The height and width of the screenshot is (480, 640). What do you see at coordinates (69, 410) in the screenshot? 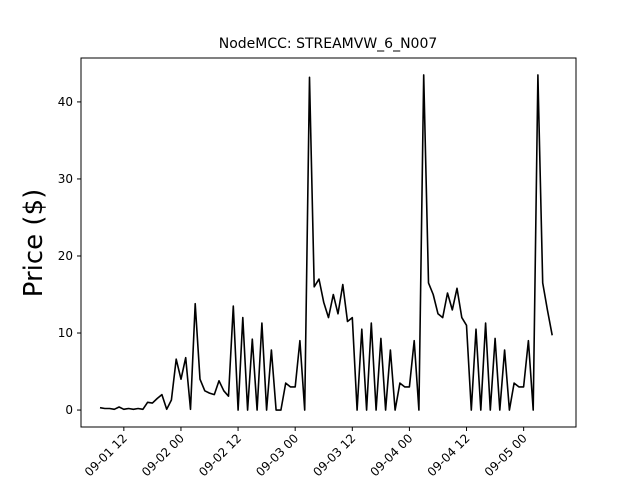
I see `y-tick-label: 0` at bounding box center [69, 410].